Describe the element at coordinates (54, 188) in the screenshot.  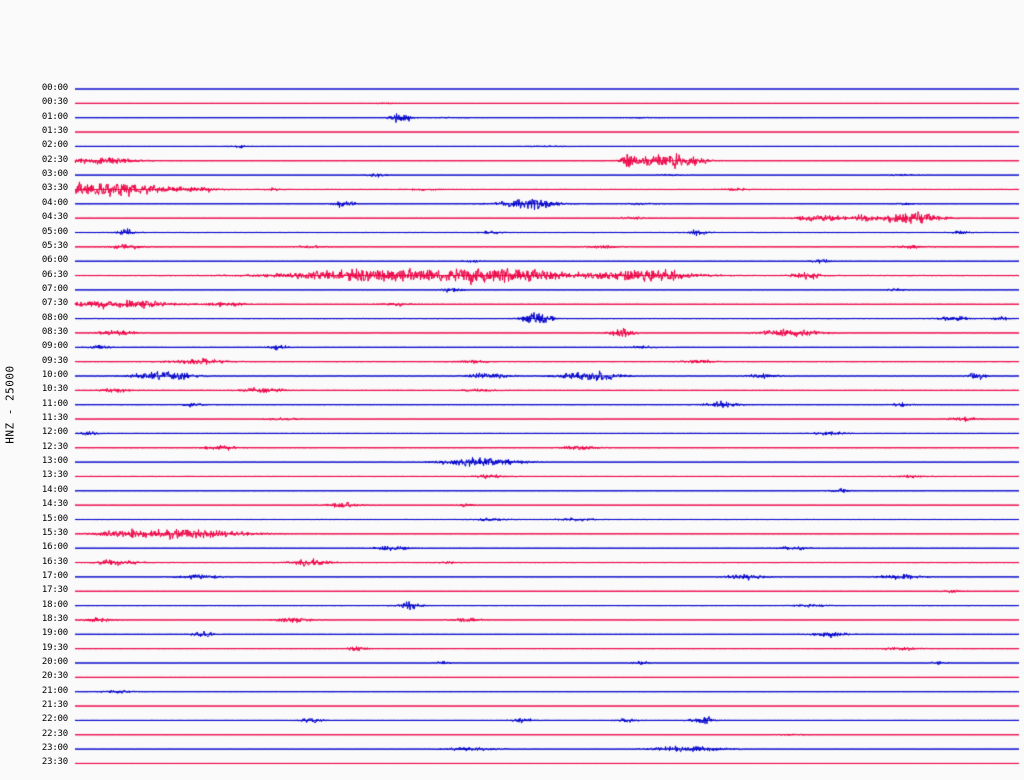
I see `time-label: 03:30` at that location.